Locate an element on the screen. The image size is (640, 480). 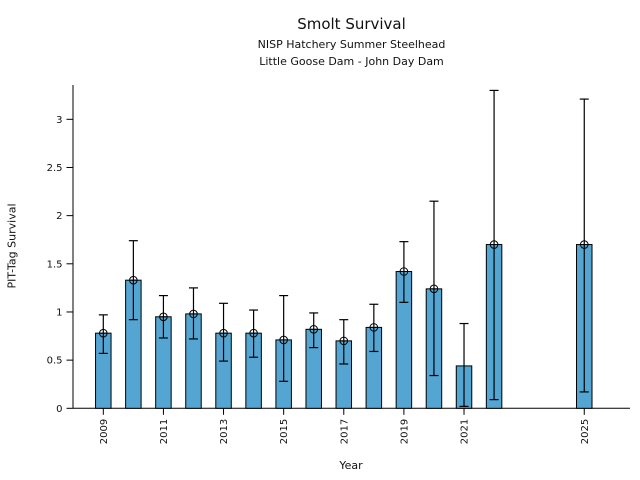
x-axis-label: Year is located at coordinates (351, 465).